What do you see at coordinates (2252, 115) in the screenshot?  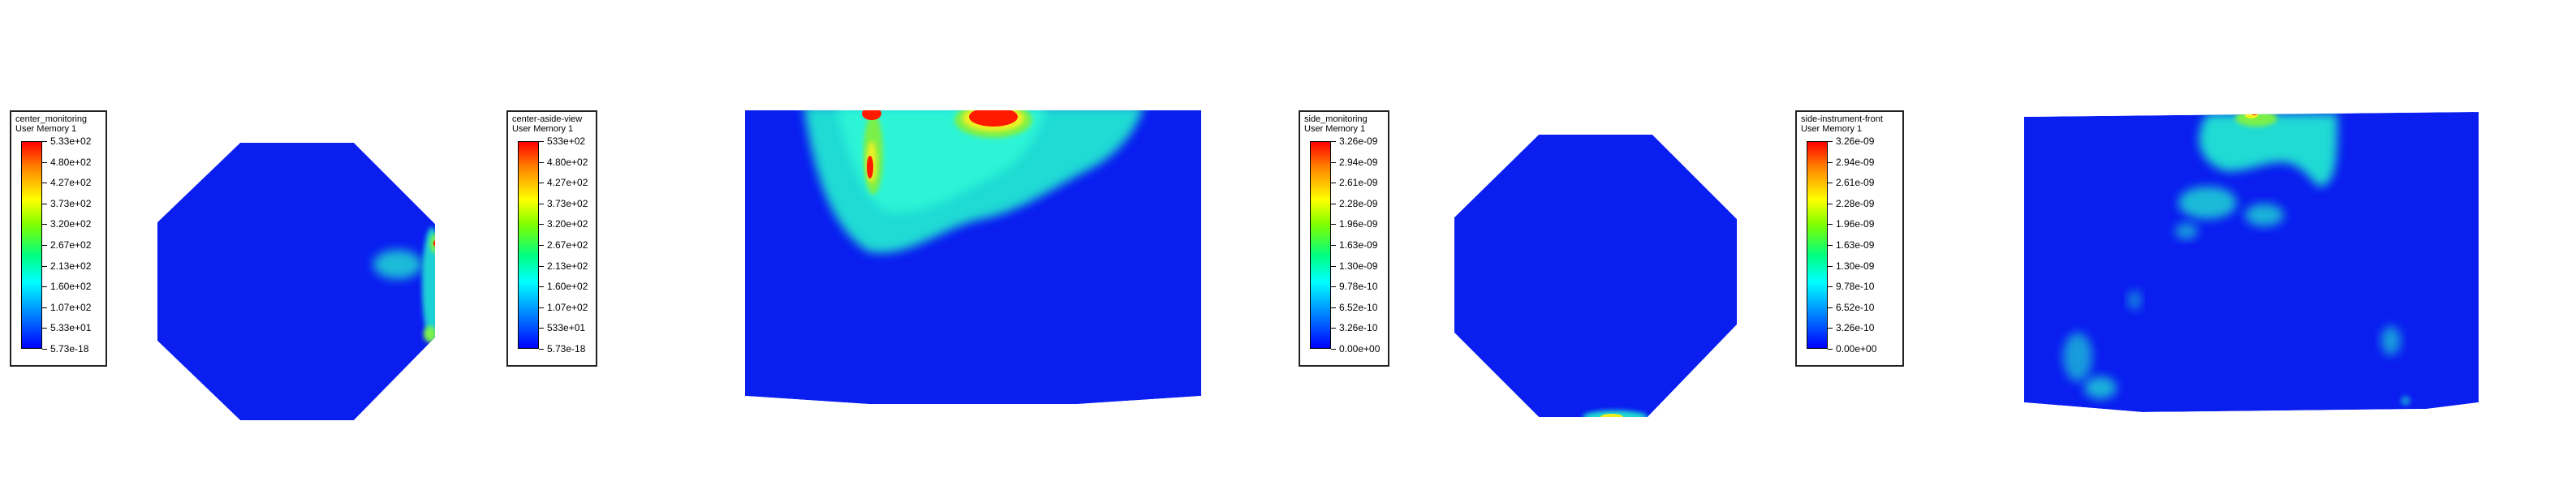 I see `contour-yellow-top` at bounding box center [2252, 115].